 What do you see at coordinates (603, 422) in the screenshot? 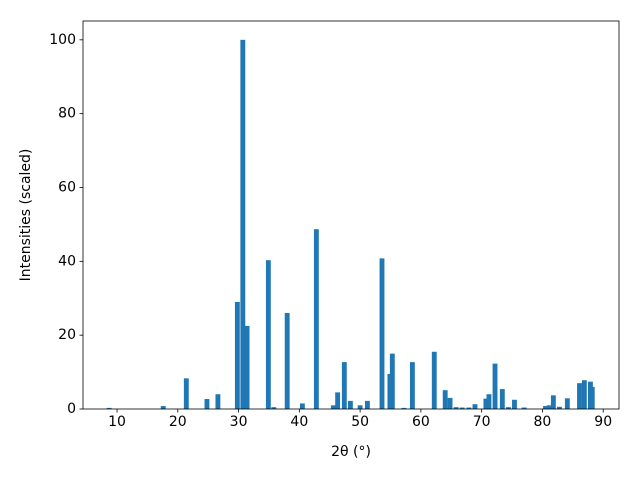
I see `x-tick-label: 90` at bounding box center [603, 422].